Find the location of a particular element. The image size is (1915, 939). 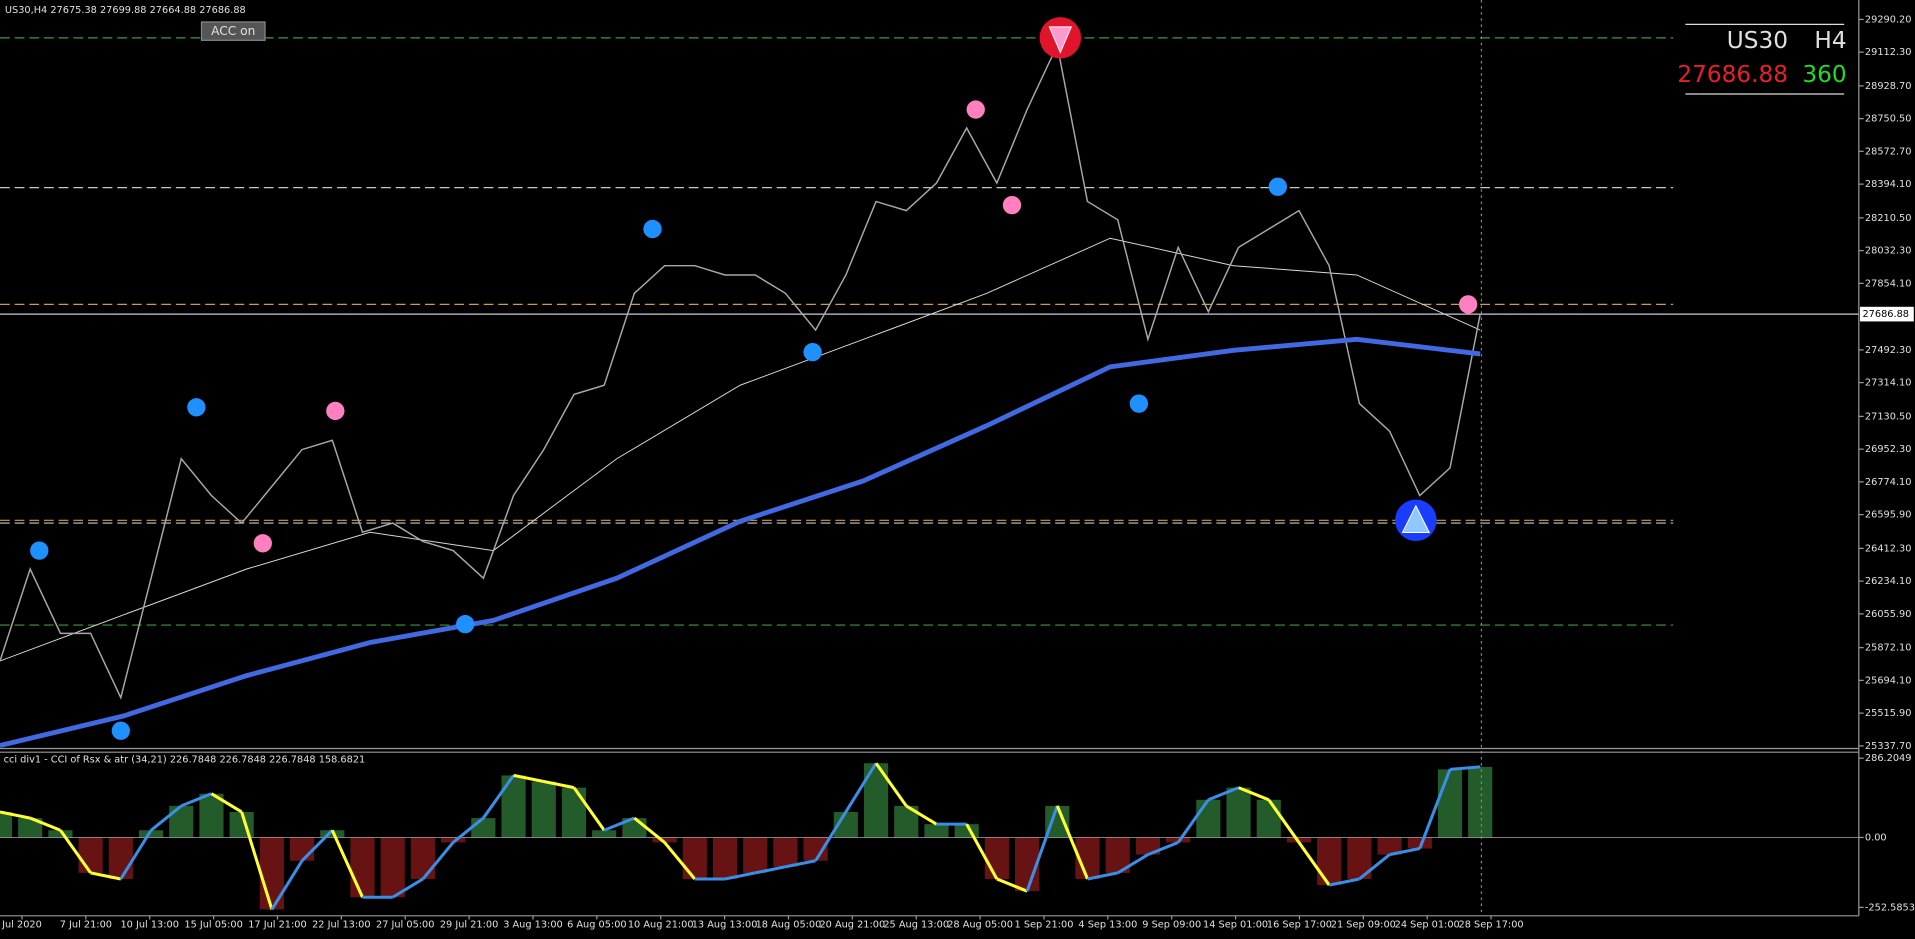

arrow-glyph is located at coordinates (1416, 519).